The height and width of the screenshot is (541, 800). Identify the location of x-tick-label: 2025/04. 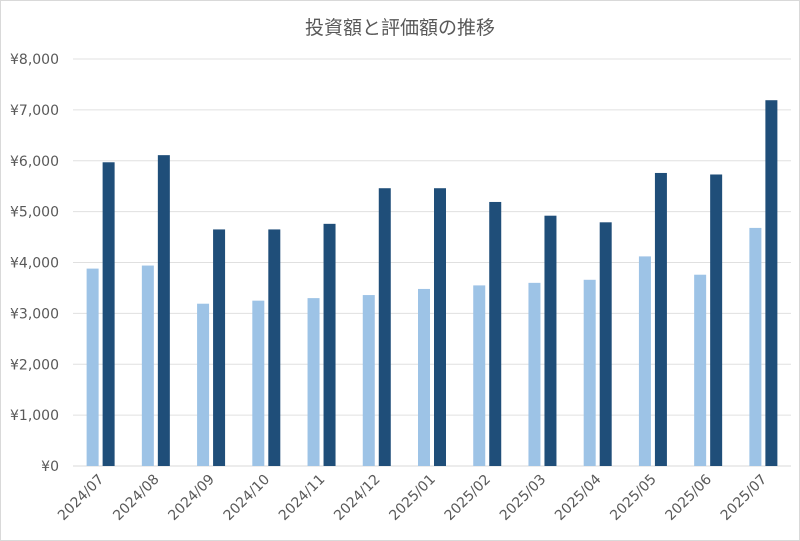
(578, 497).